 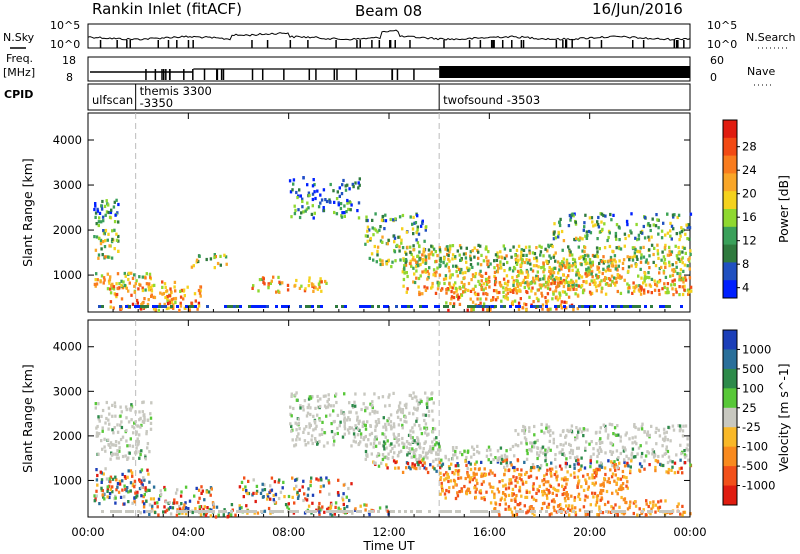 What do you see at coordinates (745, 264) in the screenshot?
I see `colorbar-tick-label: 8` at bounding box center [745, 264].